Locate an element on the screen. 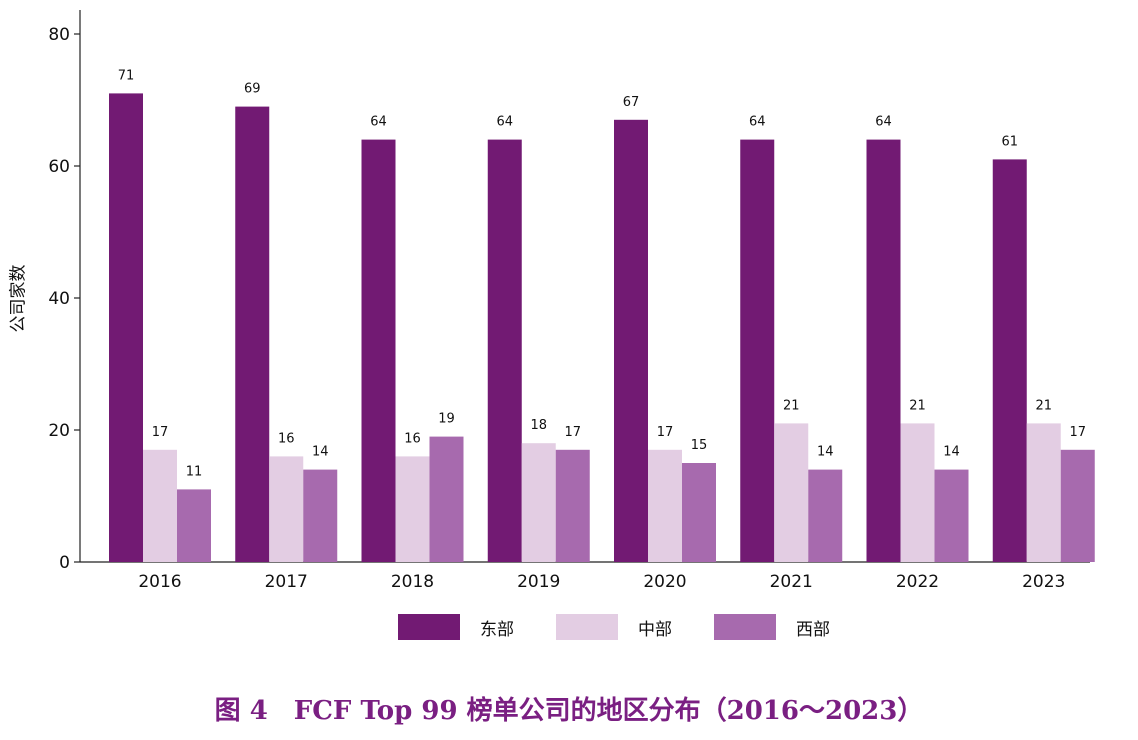 This screenshot has height=740, width=1138. bar-value-label: 11 is located at coordinates (194, 471).